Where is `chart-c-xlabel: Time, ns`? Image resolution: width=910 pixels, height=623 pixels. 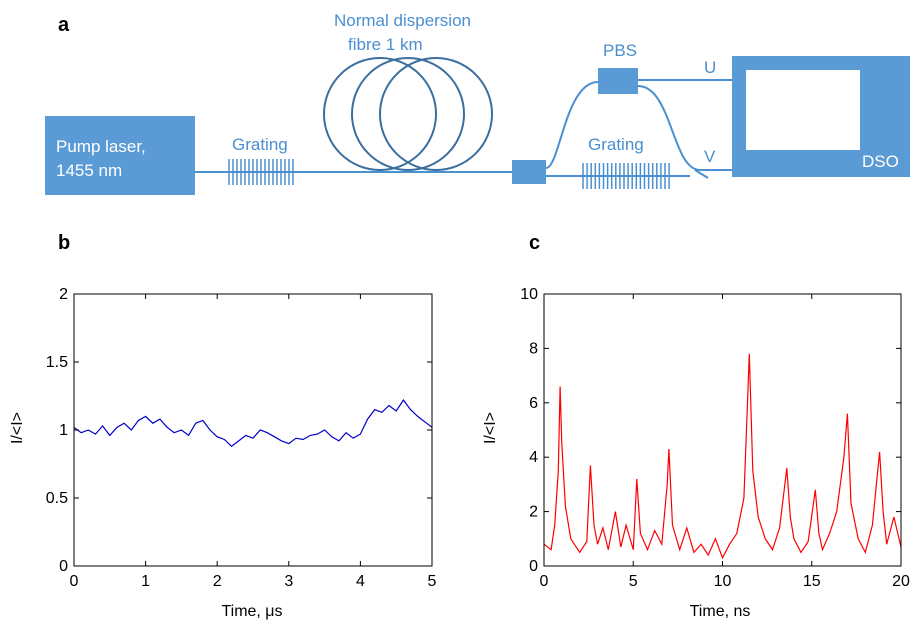
chart-c-xlabel: Time, ns is located at coordinates (720, 611).